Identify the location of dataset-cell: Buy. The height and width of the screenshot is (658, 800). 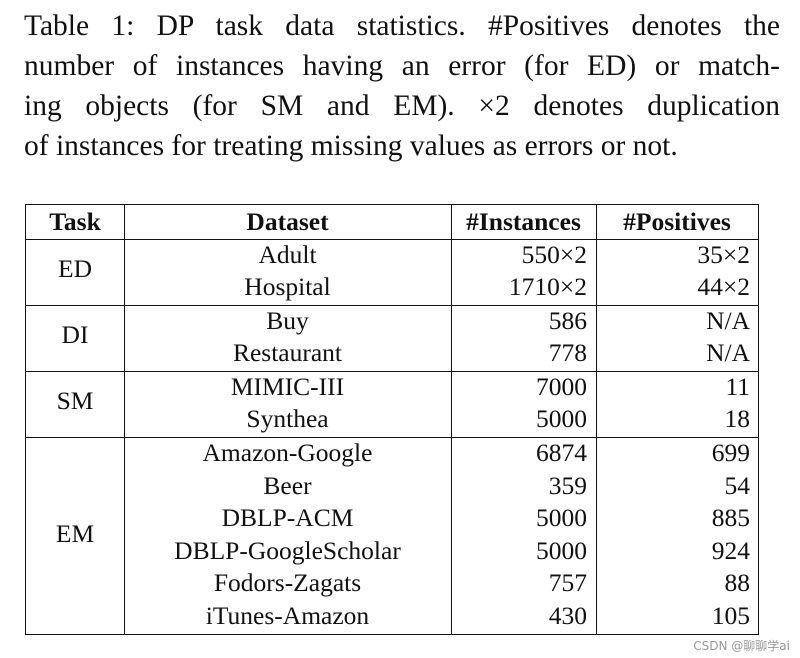
(287, 320).